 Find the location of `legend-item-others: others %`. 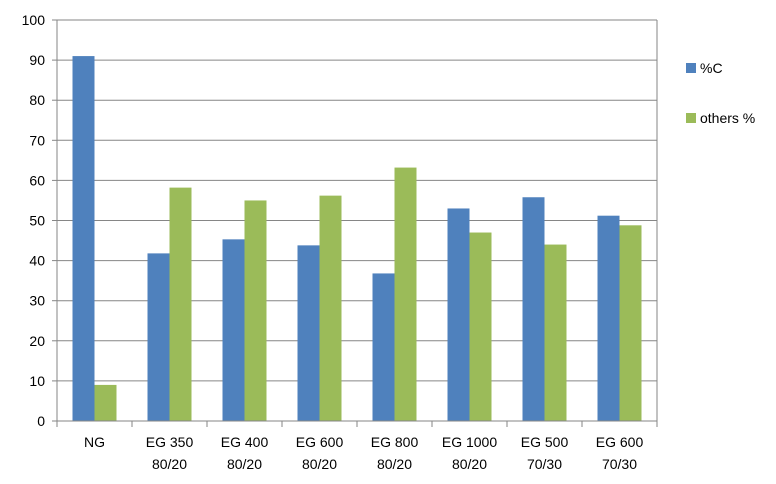

legend-item-others: others % is located at coordinates (731, 118).